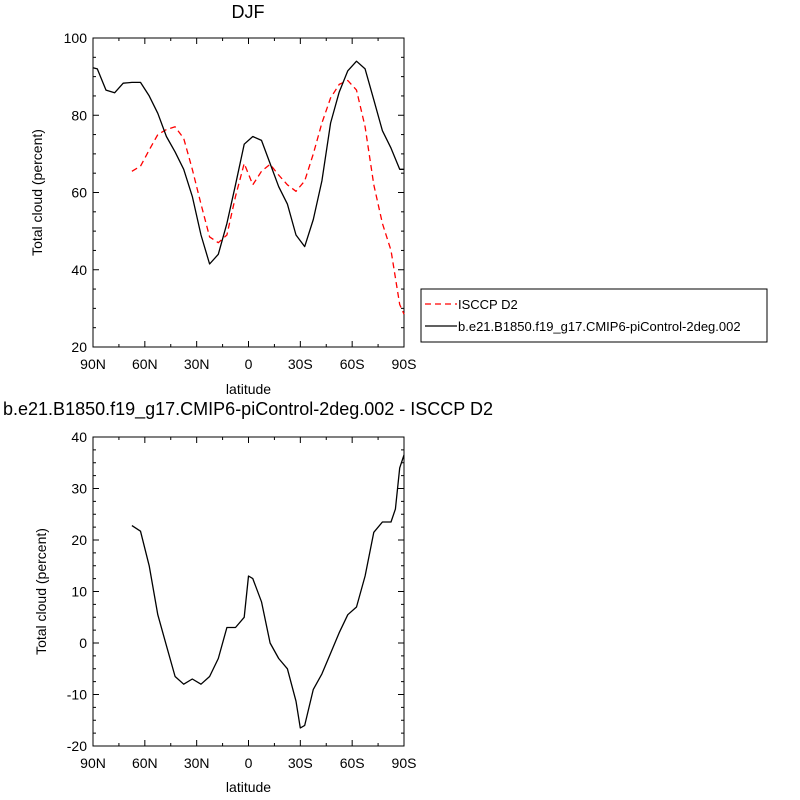  I want to click on series-line-isccp, so click(268, 197).